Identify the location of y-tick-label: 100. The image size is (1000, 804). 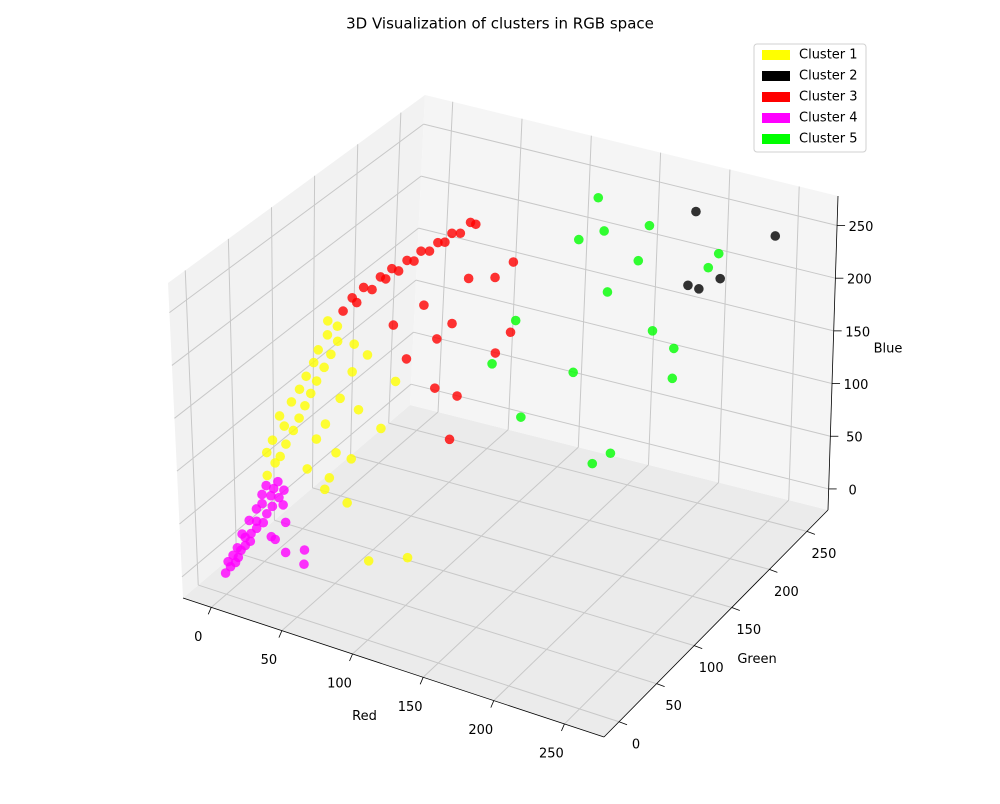
(711, 668).